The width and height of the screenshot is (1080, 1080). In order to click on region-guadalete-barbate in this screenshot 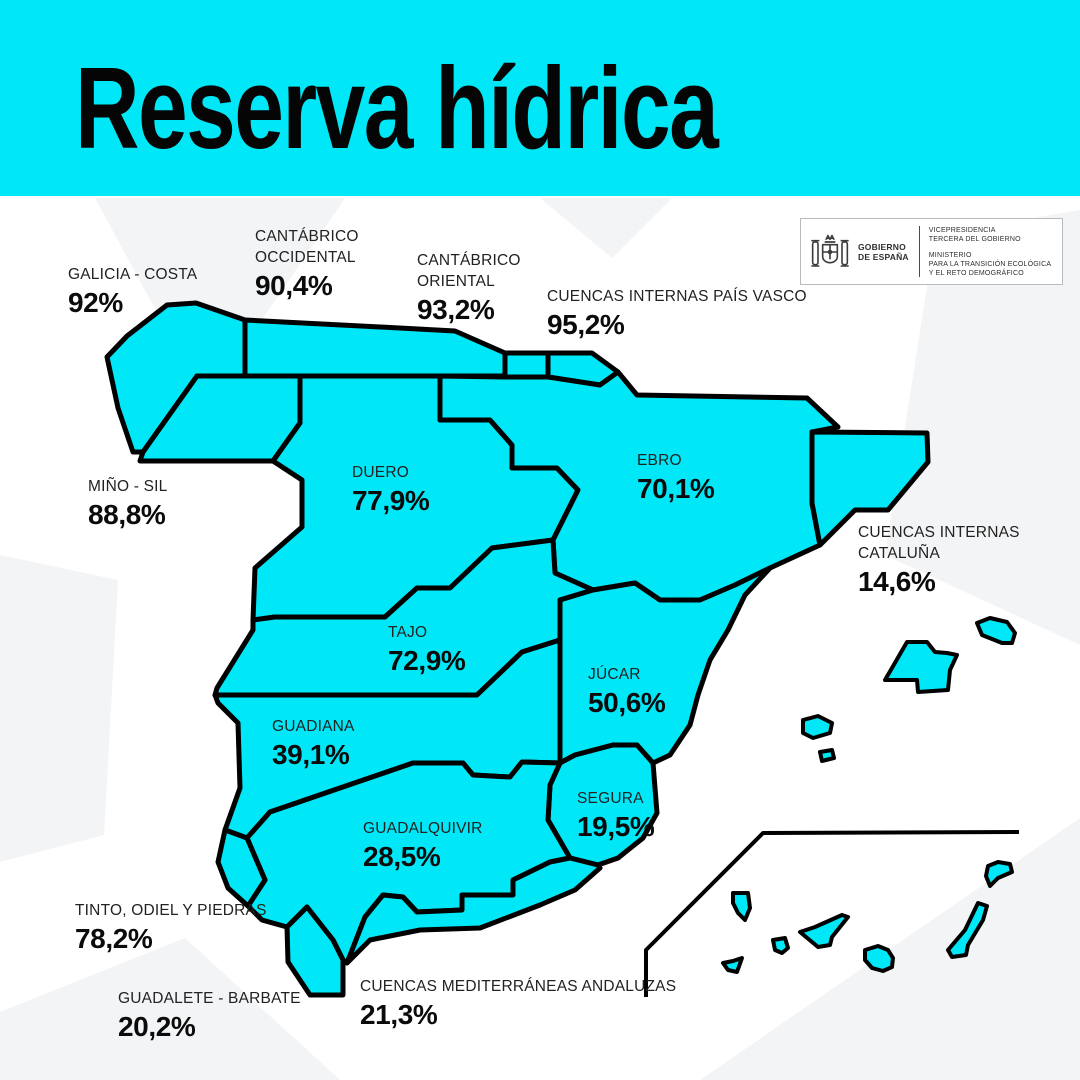, I will do `click(315, 951)`.